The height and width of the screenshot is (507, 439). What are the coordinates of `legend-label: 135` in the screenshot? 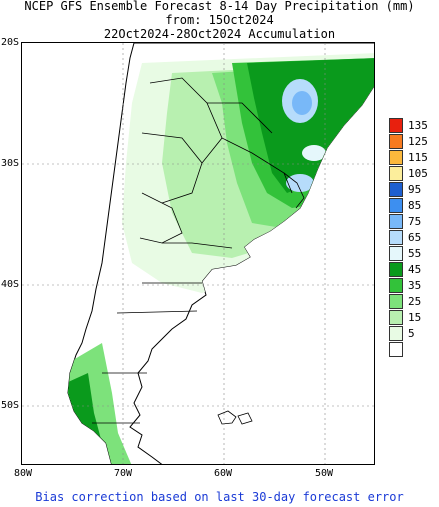 It's located at (418, 125).